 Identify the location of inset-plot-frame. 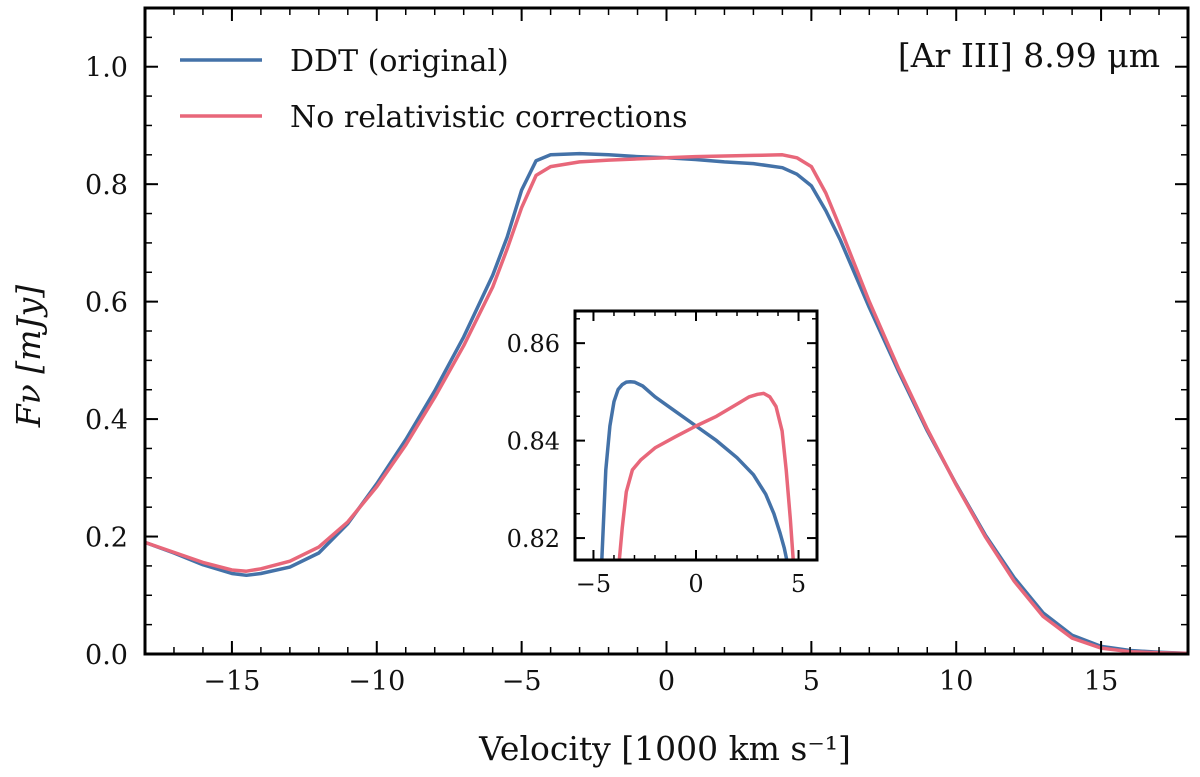
(696, 435).